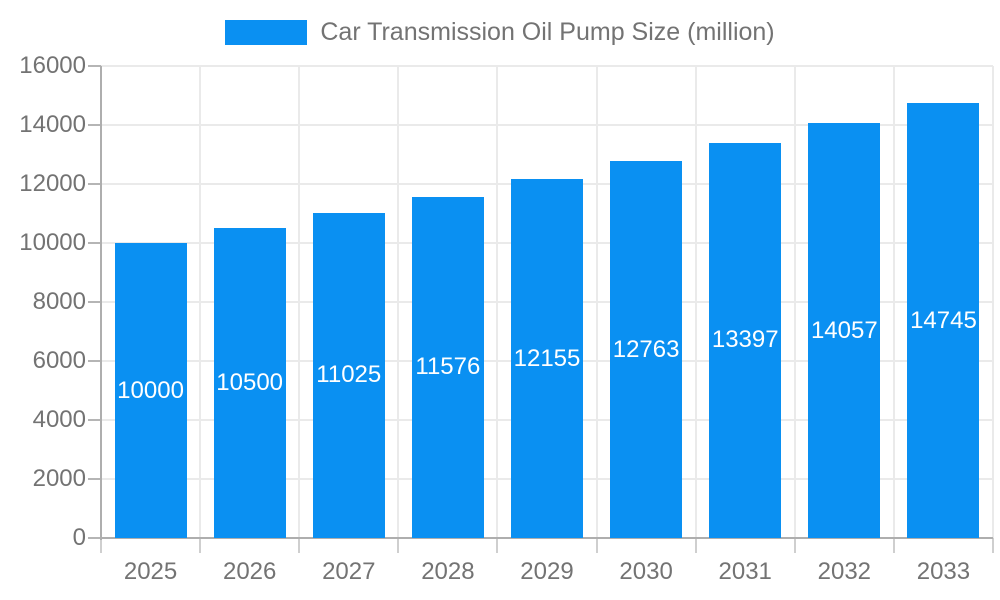  Describe the element at coordinates (266, 32) in the screenshot. I see `legend-swatch-icon` at that location.